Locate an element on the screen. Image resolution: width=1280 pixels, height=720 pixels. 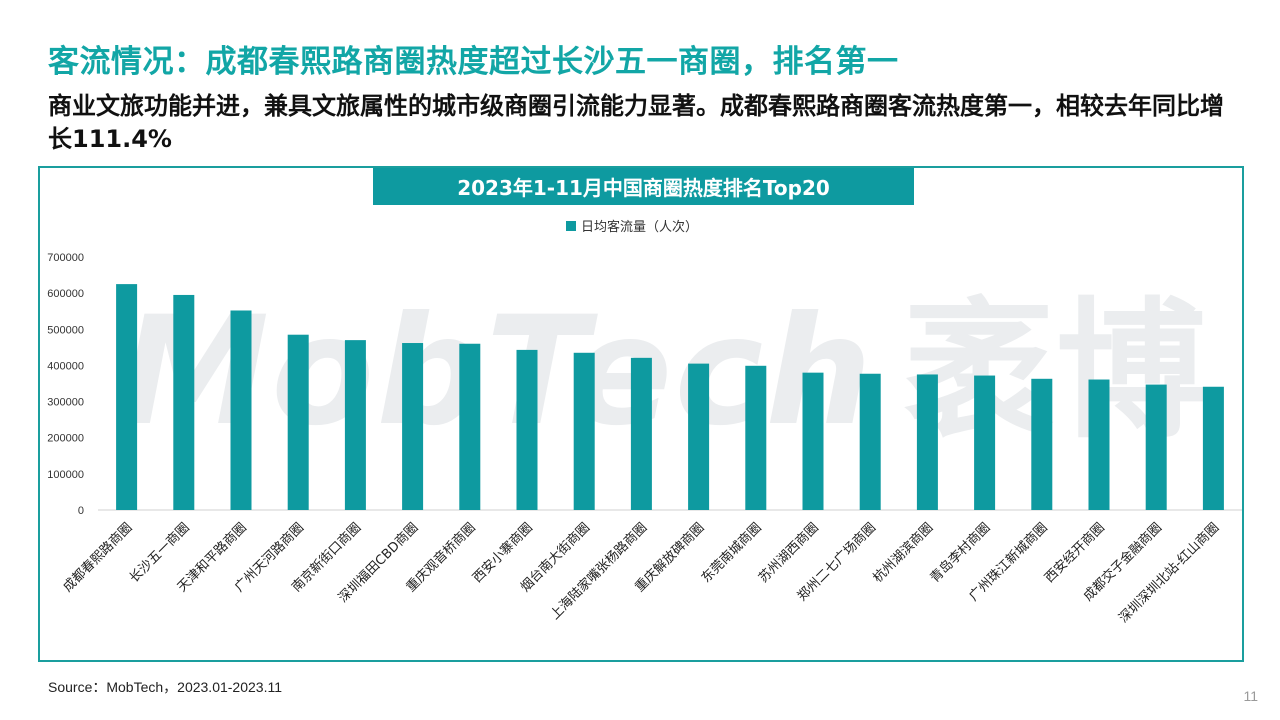
y-tick-label: 300000 is located at coordinates (65, 403).